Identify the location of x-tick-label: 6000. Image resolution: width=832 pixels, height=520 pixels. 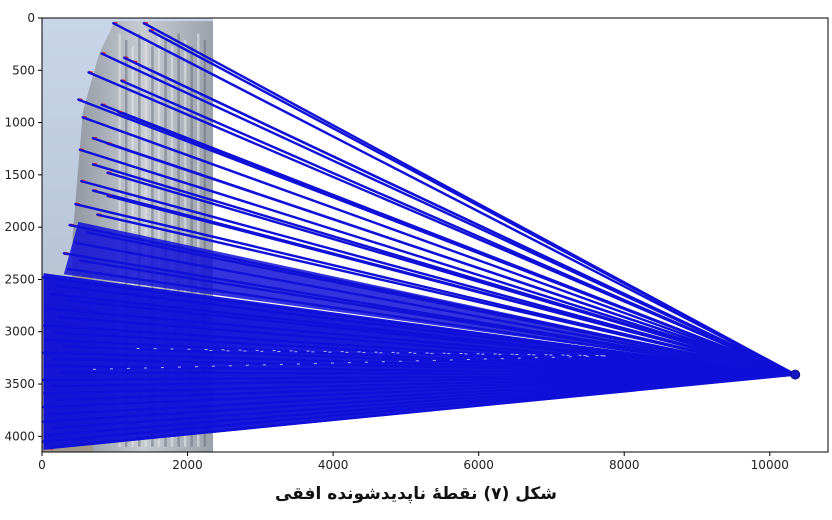
(478, 465).